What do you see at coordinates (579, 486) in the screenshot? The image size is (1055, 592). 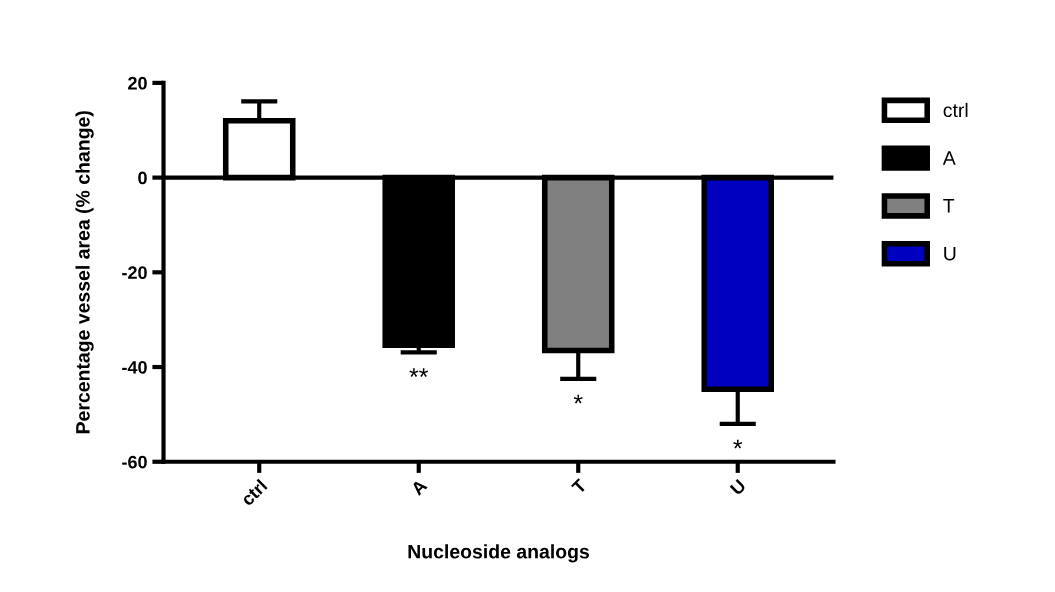 I see `x-tick-label: T` at bounding box center [579, 486].